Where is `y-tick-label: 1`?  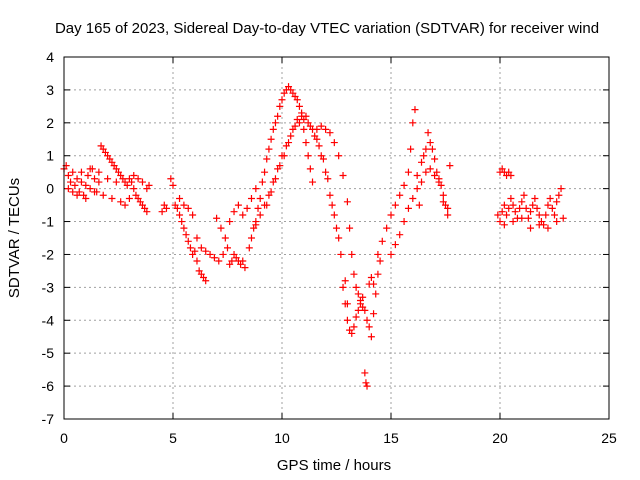 y-tick-label: 1 is located at coordinates (50, 156).